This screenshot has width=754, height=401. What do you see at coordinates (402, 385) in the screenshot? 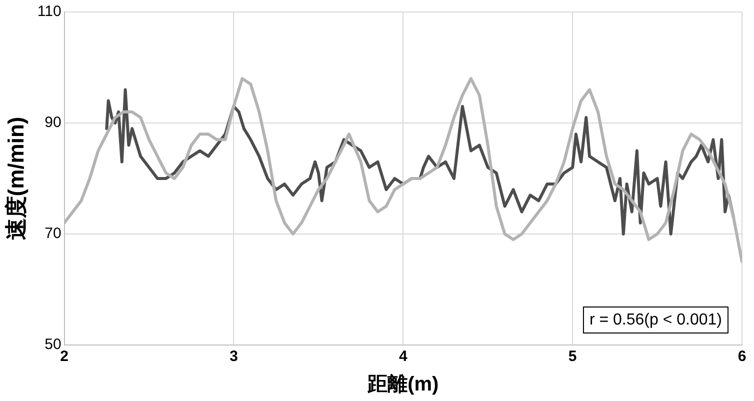
I see `x-axis-title: 距離(m)` at bounding box center [402, 385].